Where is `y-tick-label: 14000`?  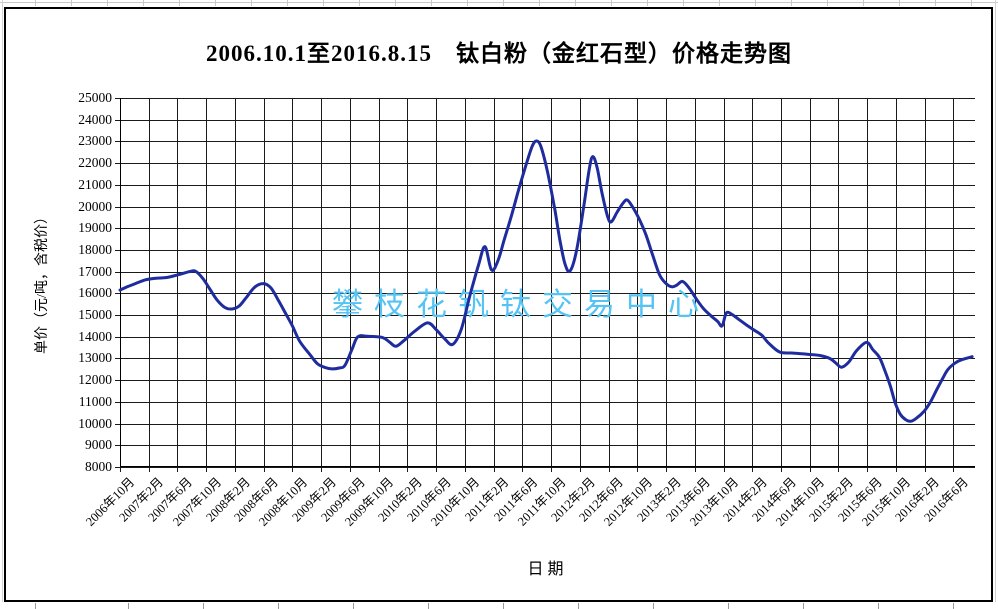 y-tick-label: 14000 is located at coordinates (95, 336).